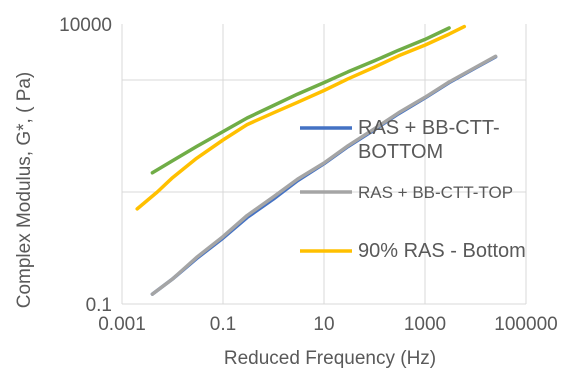 The height and width of the screenshot is (372, 564). I want to click on x-tick-label: 1000, so click(425, 324).